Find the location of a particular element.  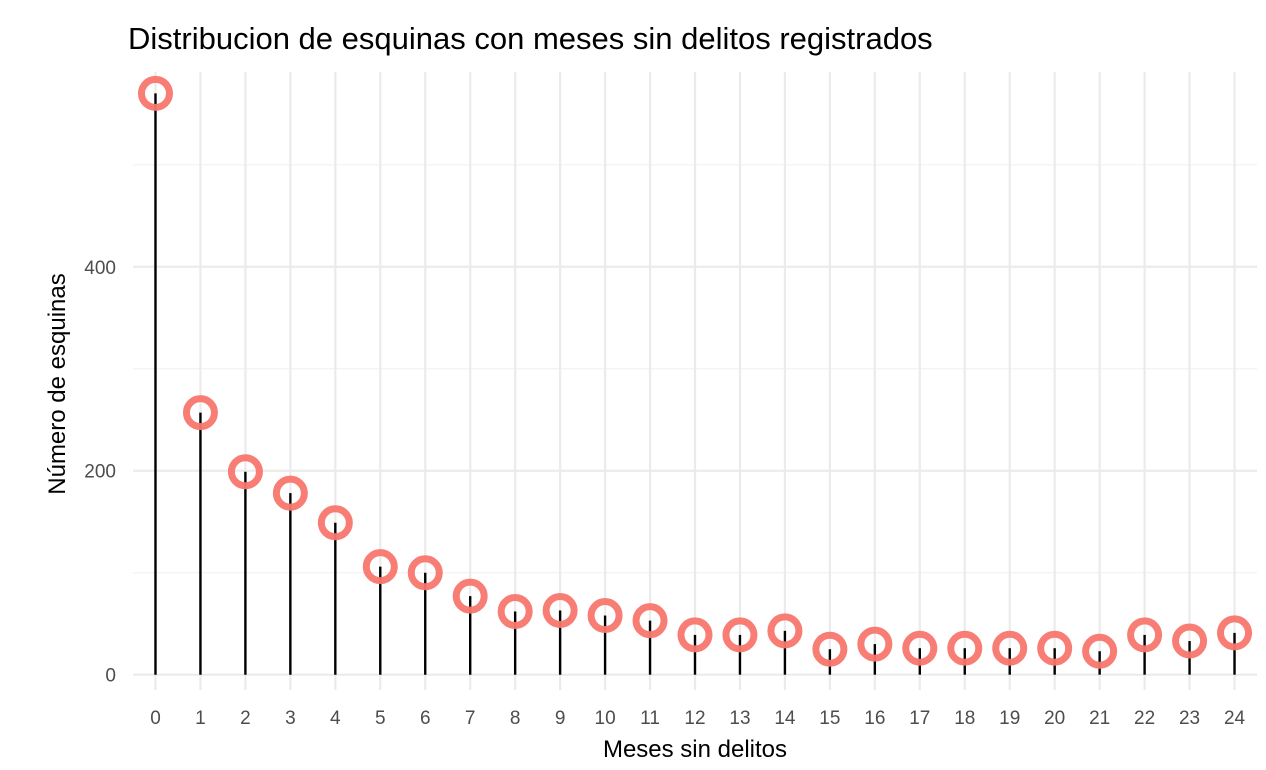

x-tick-label: 6 is located at coordinates (425, 718).